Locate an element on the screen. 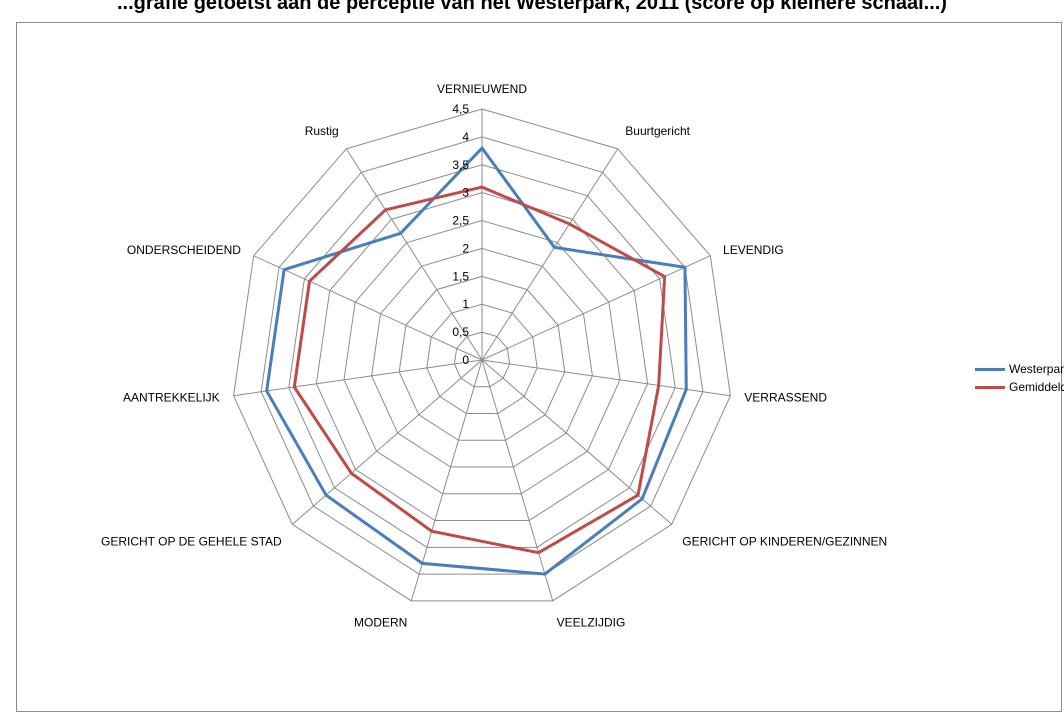 This screenshot has width=1064, height=713. radial-tick-label: 2,5 is located at coordinates (460, 221).